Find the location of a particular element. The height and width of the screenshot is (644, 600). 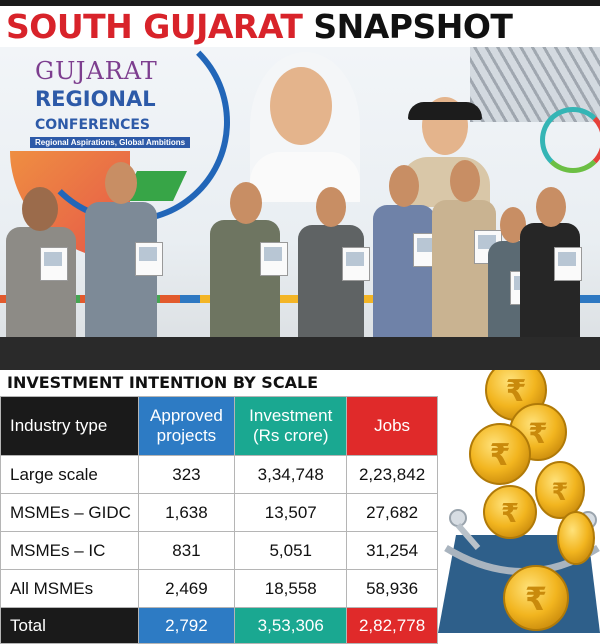

logo-line-3: CONFERENCES is located at coordinates (93, 125).